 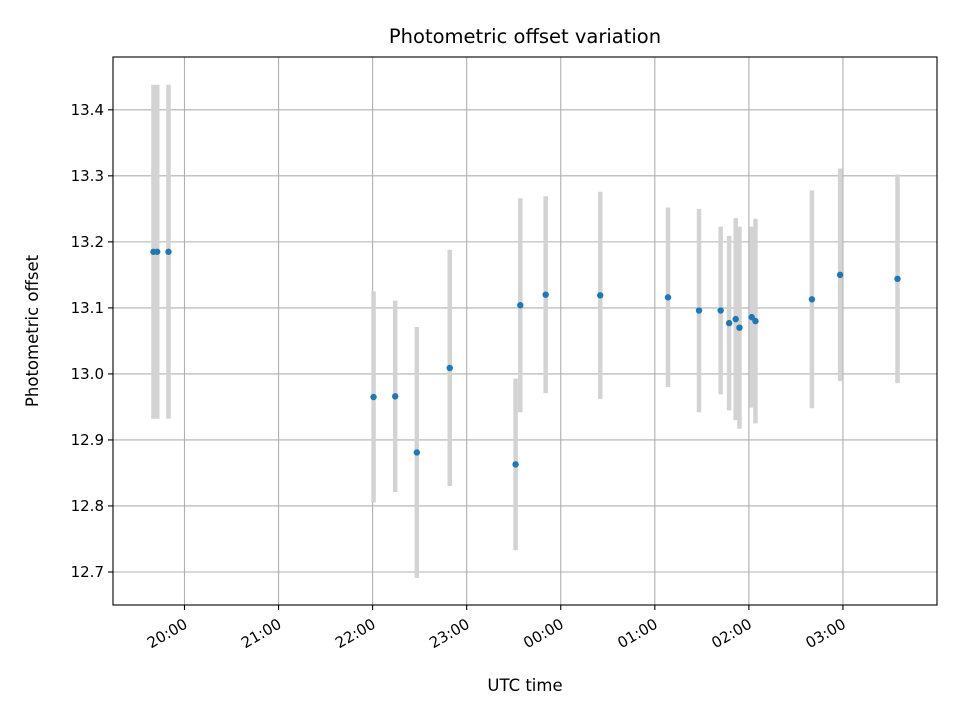 I want to click on y-tick-label: 12.9, so click(x=87, y=440).